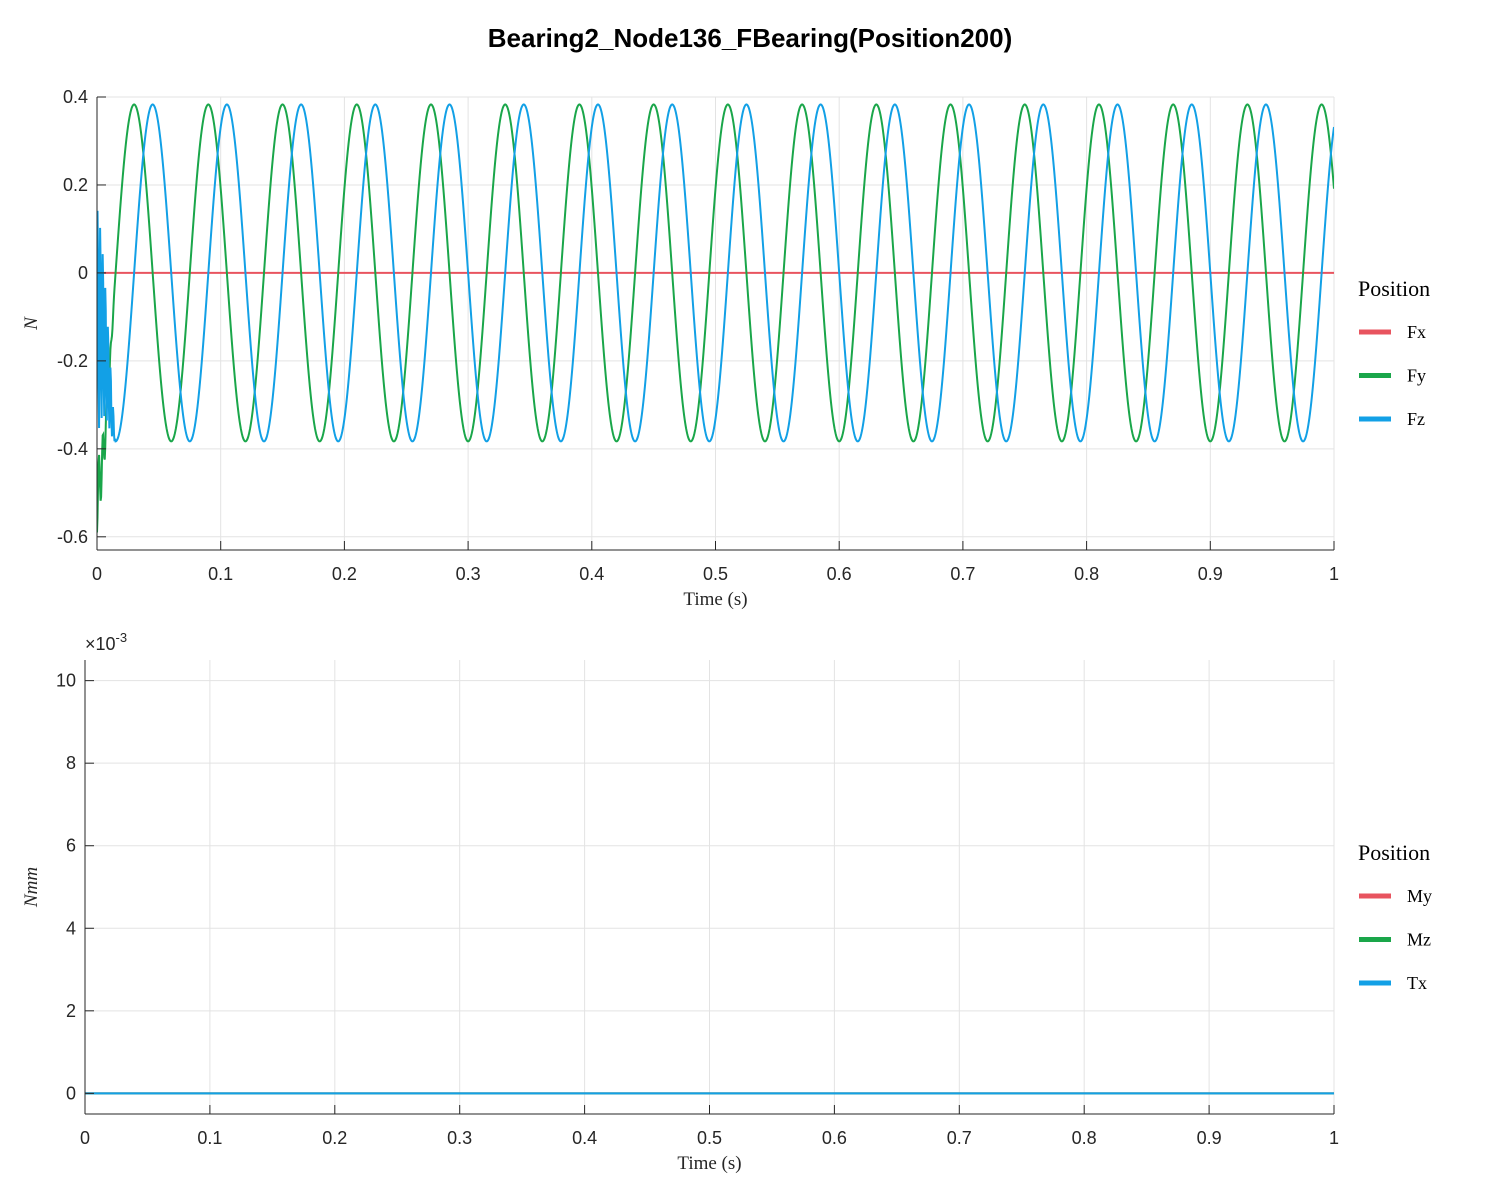  I want to click on y-axis-label: Nmm, so click(31, 887).